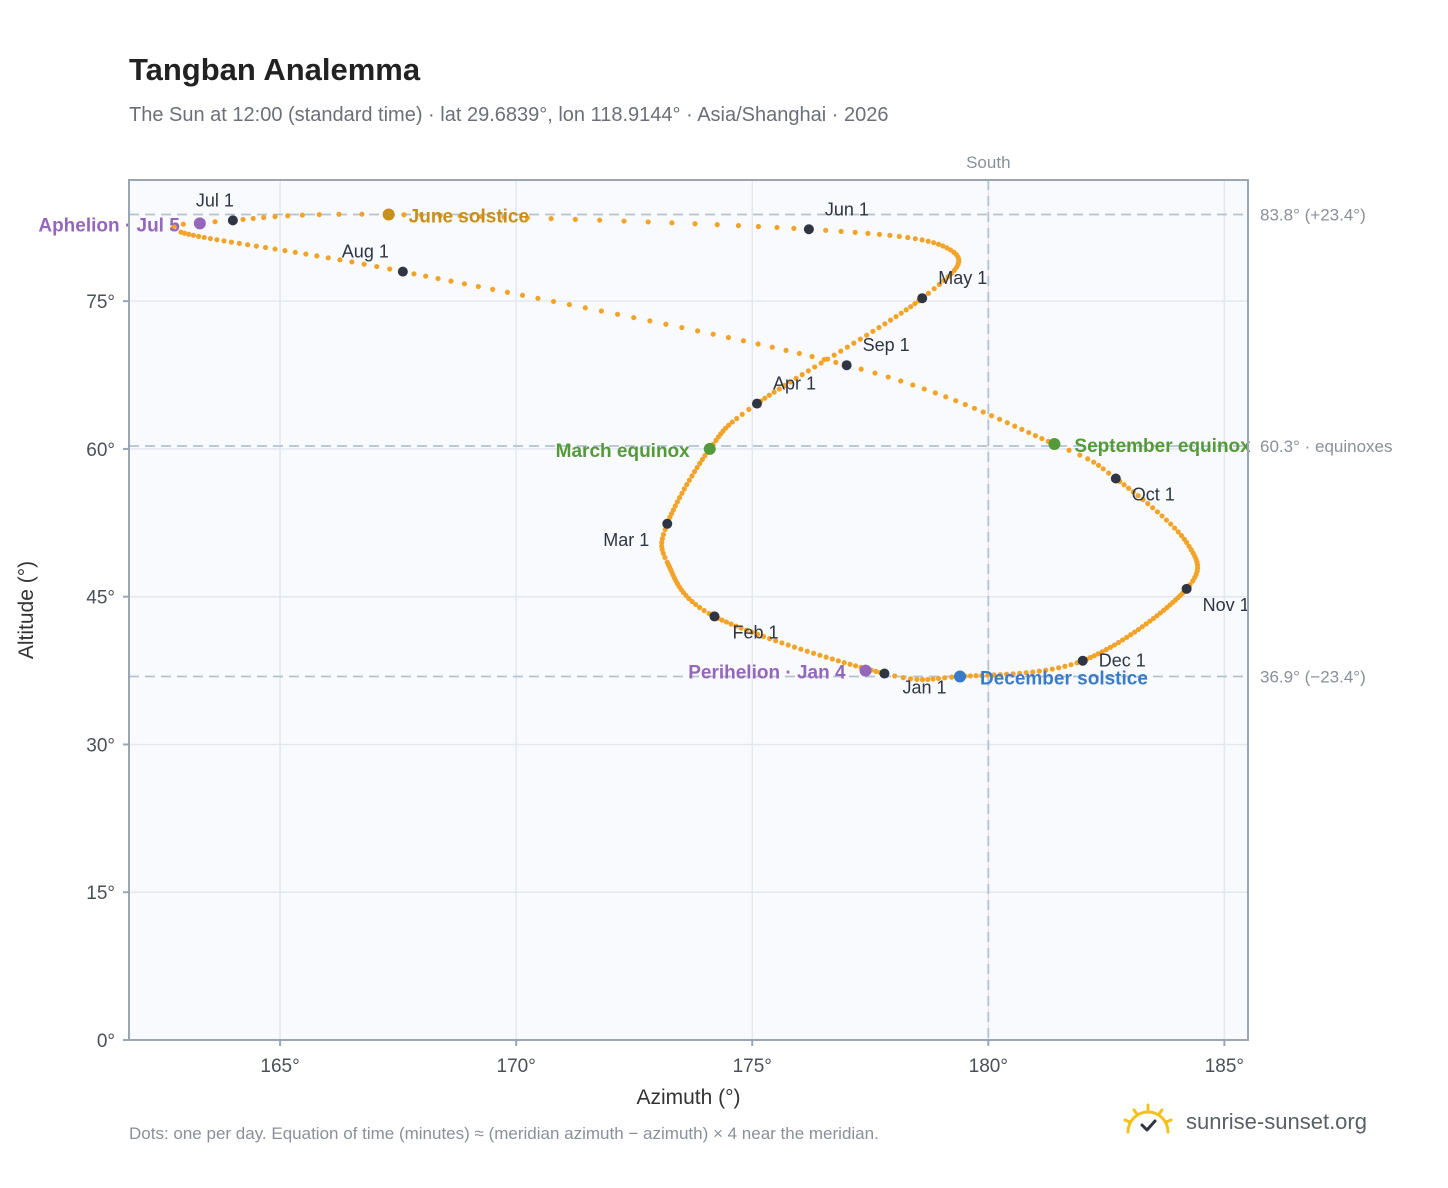  I want to click on event-label: March equinox, so click(623, 451).